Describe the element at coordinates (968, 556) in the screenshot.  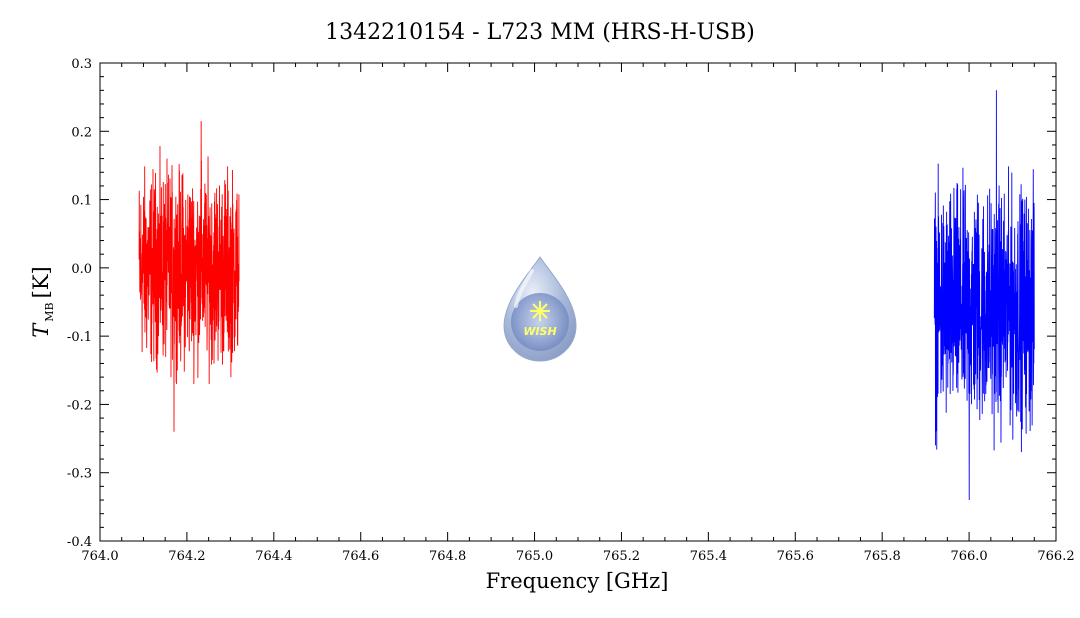
I see `x-tick-label: 766.0` at that location.